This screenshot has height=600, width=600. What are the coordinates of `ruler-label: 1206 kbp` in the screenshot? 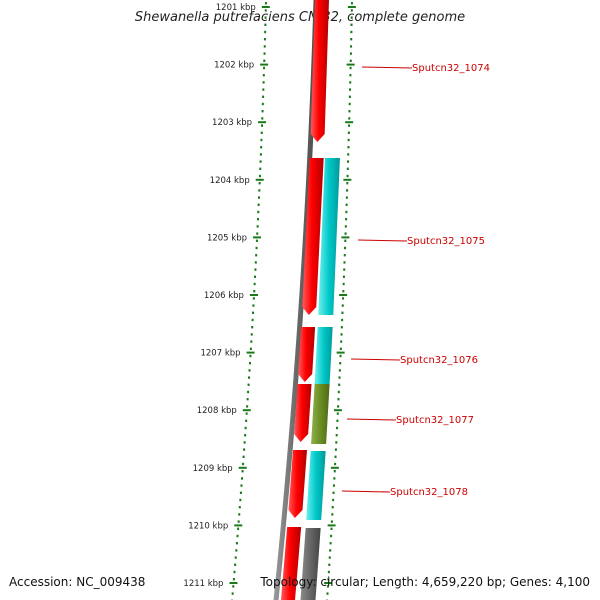 It's located at (224, 296).